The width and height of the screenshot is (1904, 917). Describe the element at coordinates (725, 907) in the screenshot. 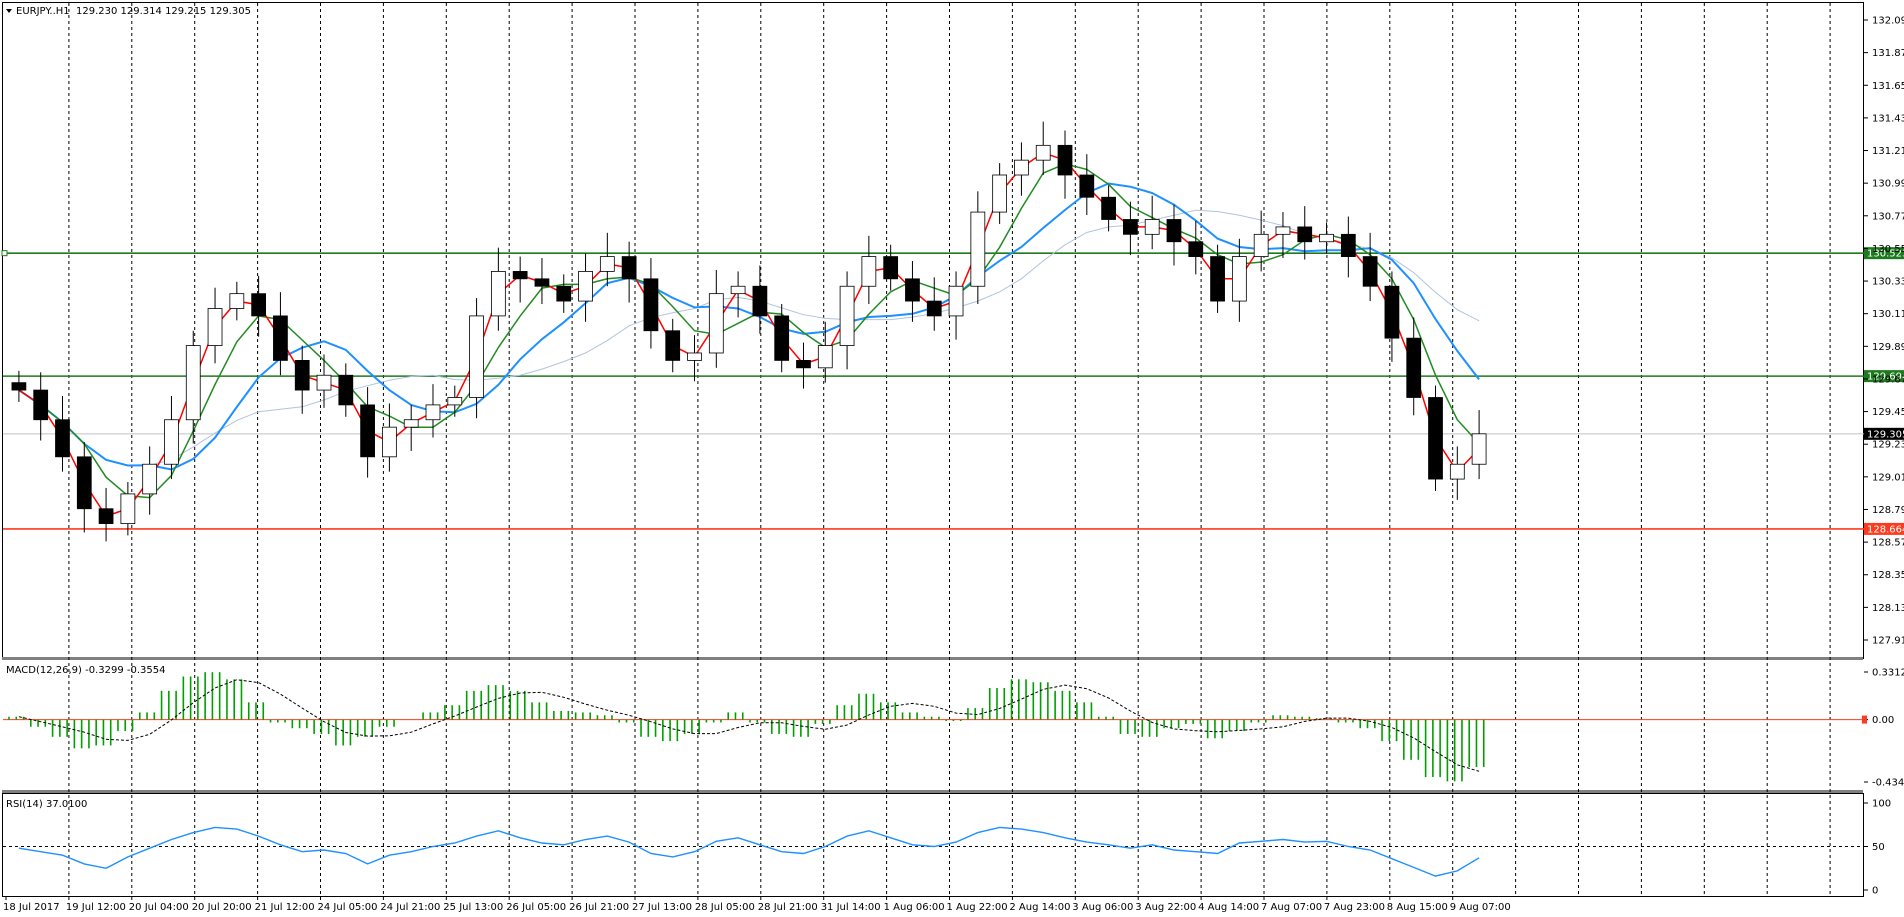

I see `time-tick-label: 28 Jul 05:00` at that location.